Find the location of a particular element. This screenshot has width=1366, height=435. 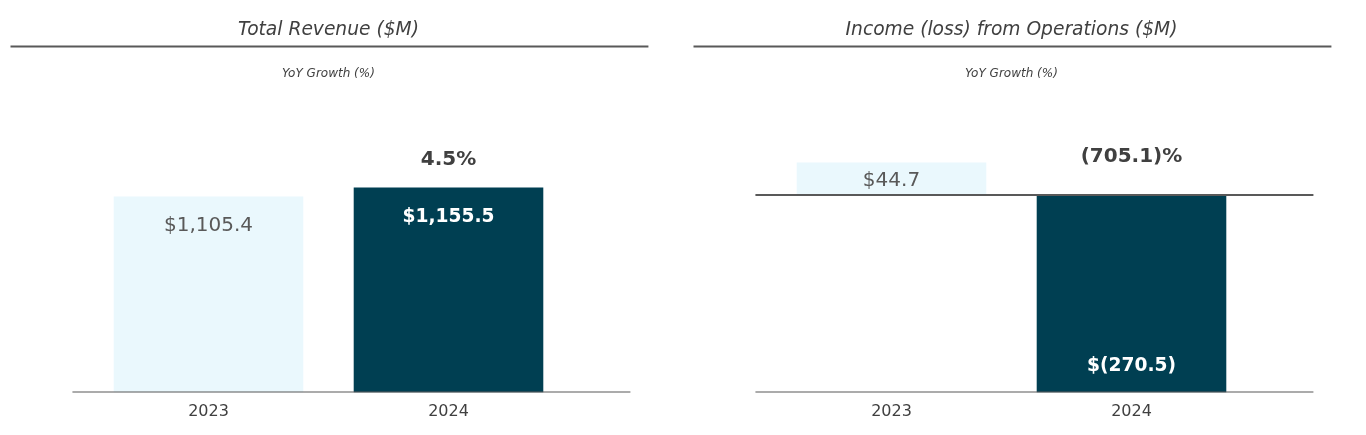

data-label: $44.7 is located at coordinates (891, 178).